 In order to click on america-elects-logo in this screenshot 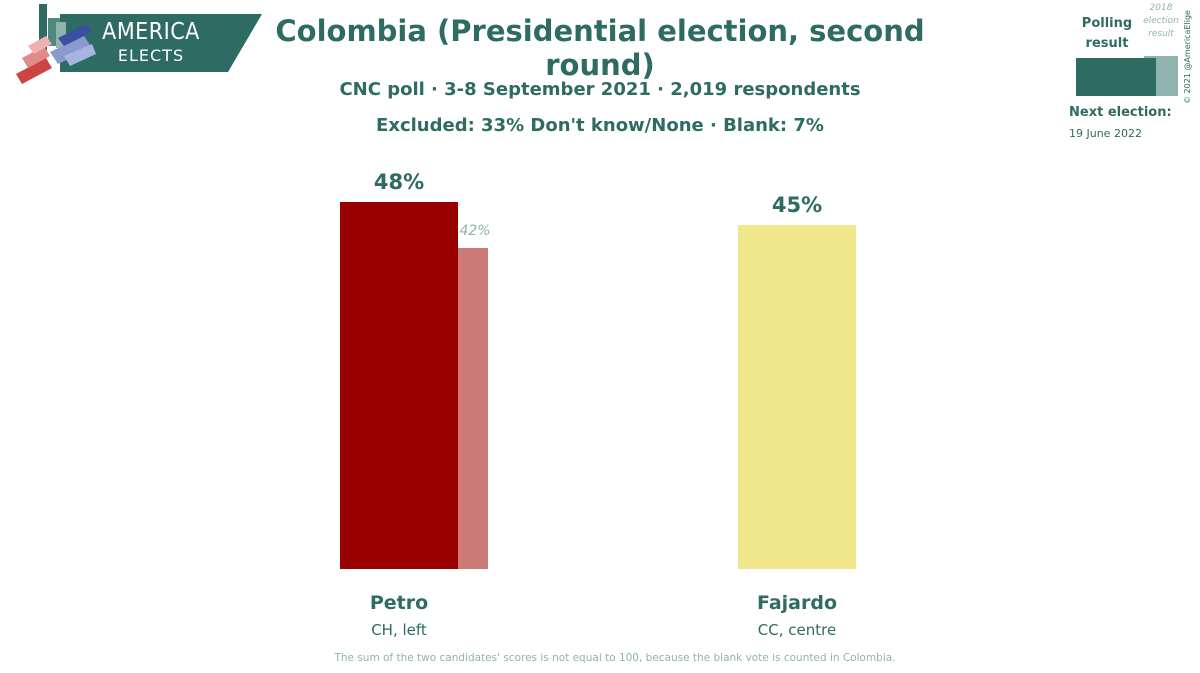, I will do `click(139, 44)`.